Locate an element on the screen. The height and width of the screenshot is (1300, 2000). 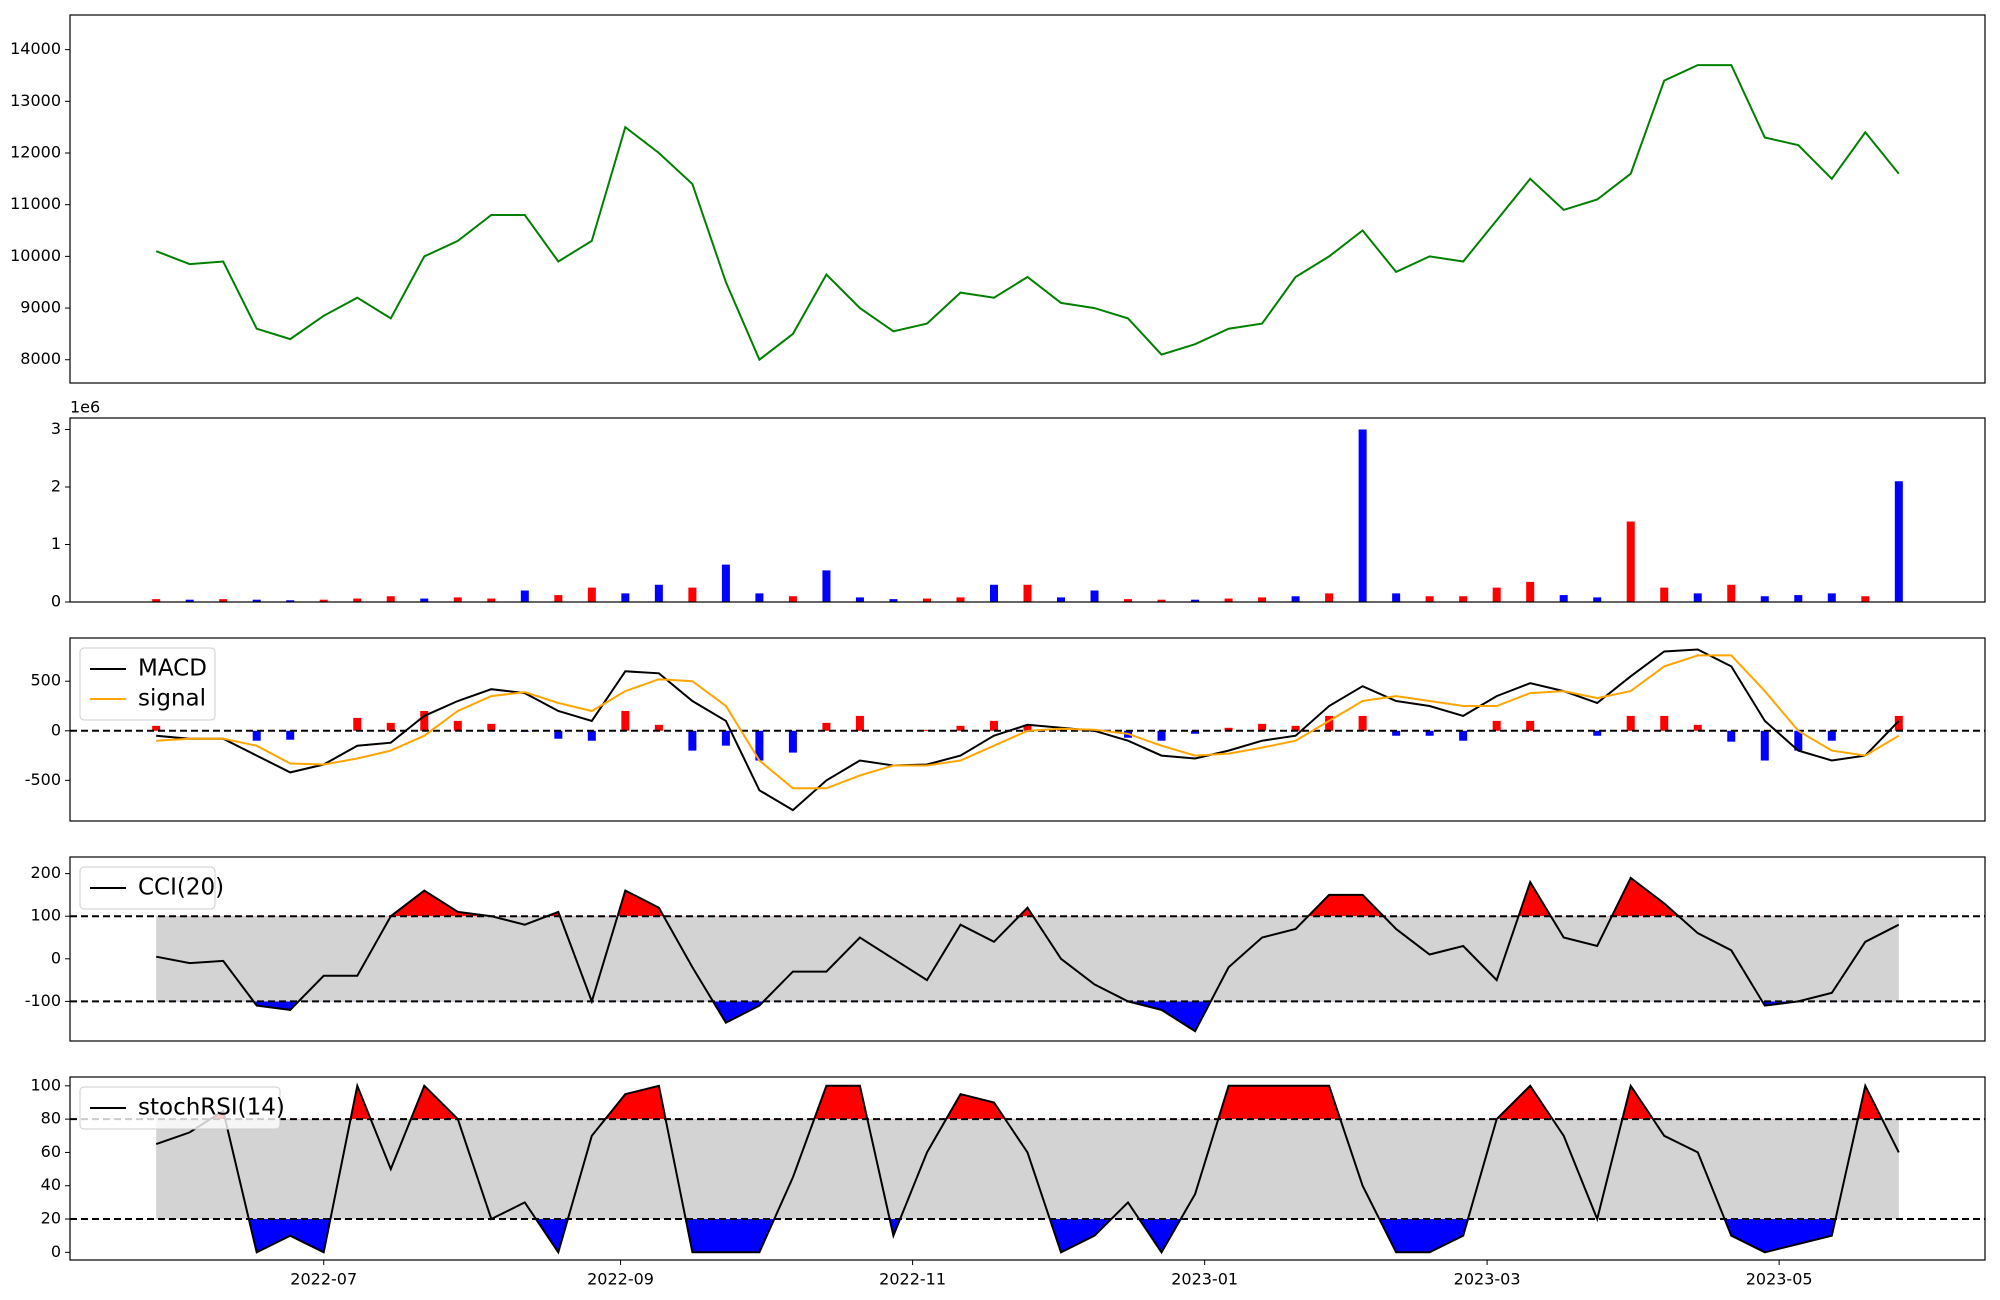
y-tick-label: 3 is located at coordinates (56, 428).